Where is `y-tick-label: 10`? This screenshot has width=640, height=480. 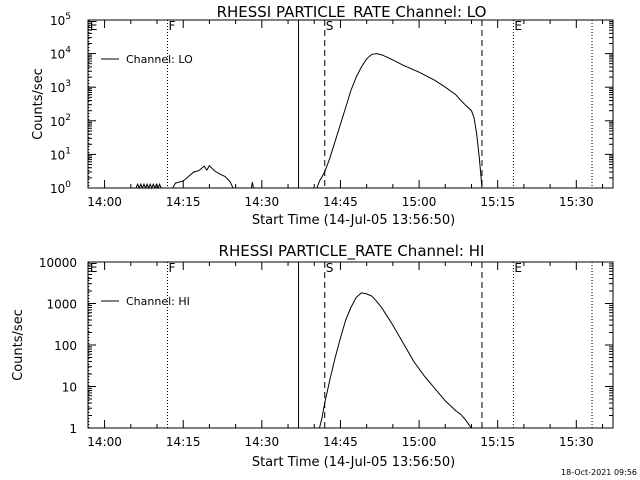
y-tick-label: 10 is located at coordinates (69, 388).